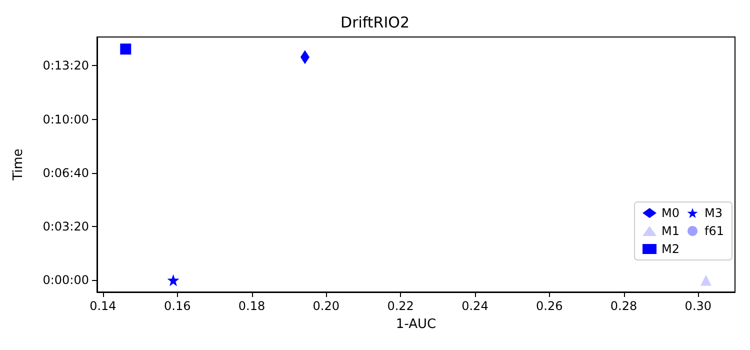  What do you see at coordinates (624, 306) in the screenshot?
I see `x-tick-label: 0.28` at bounding box center [624, 306].